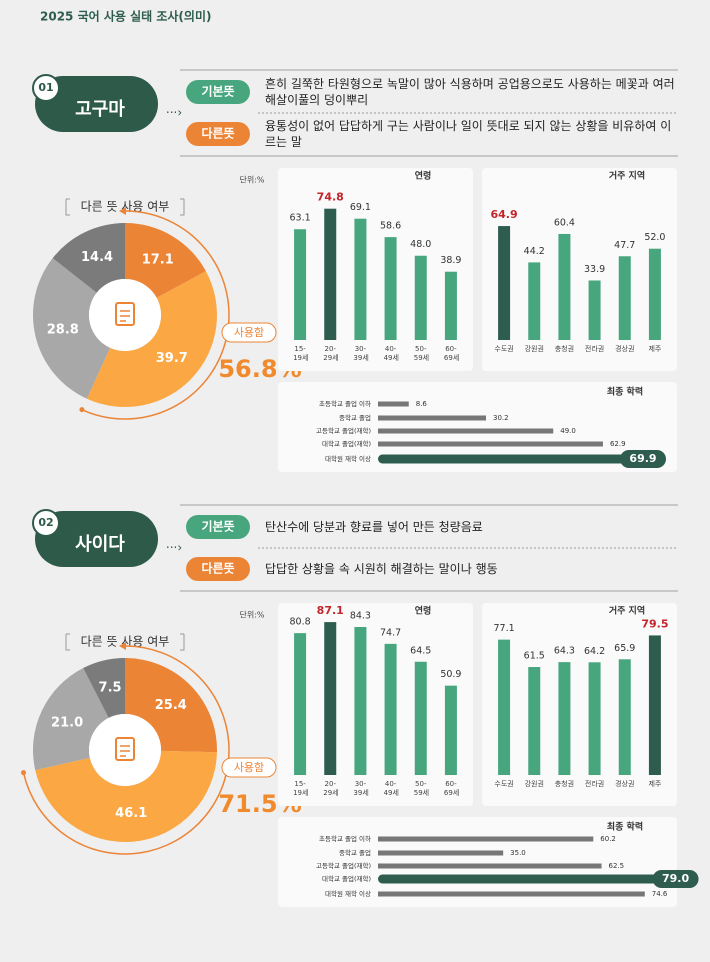 This screenshot has height=962, width=710. Describe the element at coordinates (67, 722) in the screenshot. I see `slice-label: 21.0` at that location.